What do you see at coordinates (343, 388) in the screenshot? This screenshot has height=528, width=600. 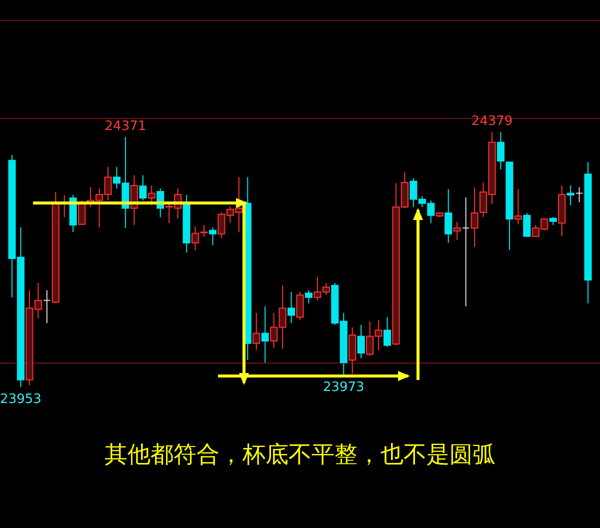 I see `annotation: 23973` at bounding box center [343, 388].